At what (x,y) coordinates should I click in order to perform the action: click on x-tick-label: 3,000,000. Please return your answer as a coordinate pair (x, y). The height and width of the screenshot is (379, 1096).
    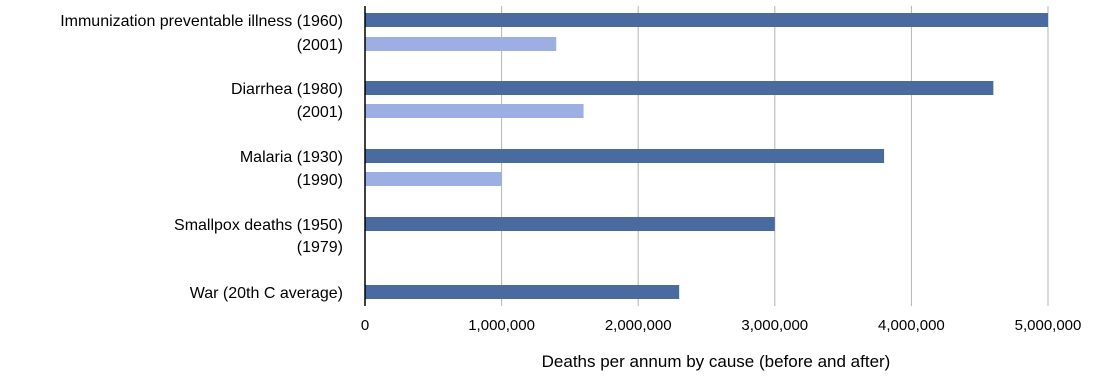
    Looking at the image, I should click on (774, 325).